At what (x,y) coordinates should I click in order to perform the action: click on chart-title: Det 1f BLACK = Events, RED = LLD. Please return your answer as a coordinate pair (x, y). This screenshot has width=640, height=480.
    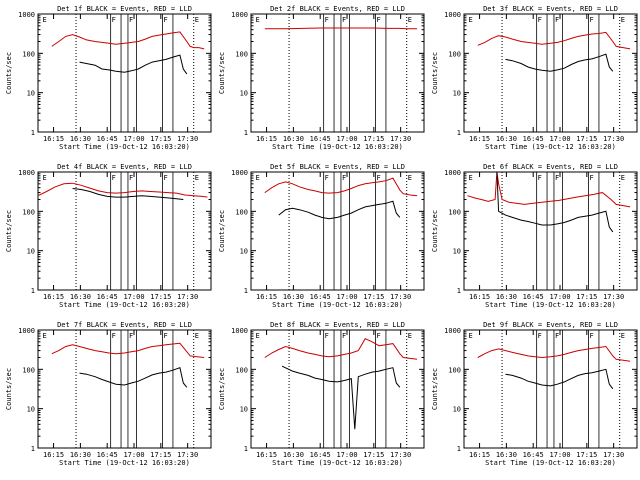
    Looking at the image, I should click on (124, 9).